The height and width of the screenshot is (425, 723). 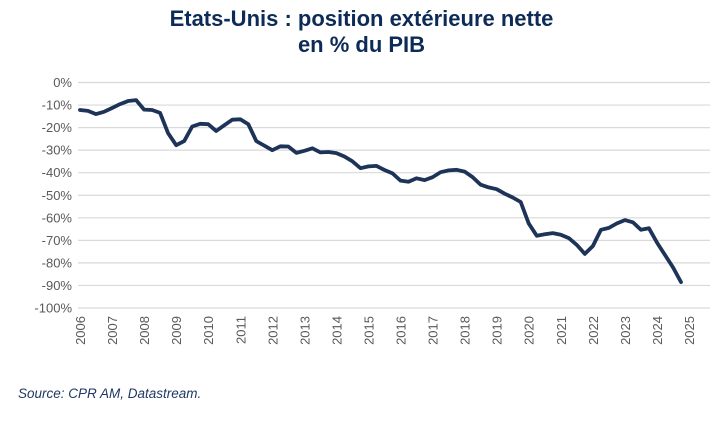 What do you see at coordinates (57, 172) in the screenshot?
I see `y-axis-tick-label: -40%` at bounding box center [57, 172].